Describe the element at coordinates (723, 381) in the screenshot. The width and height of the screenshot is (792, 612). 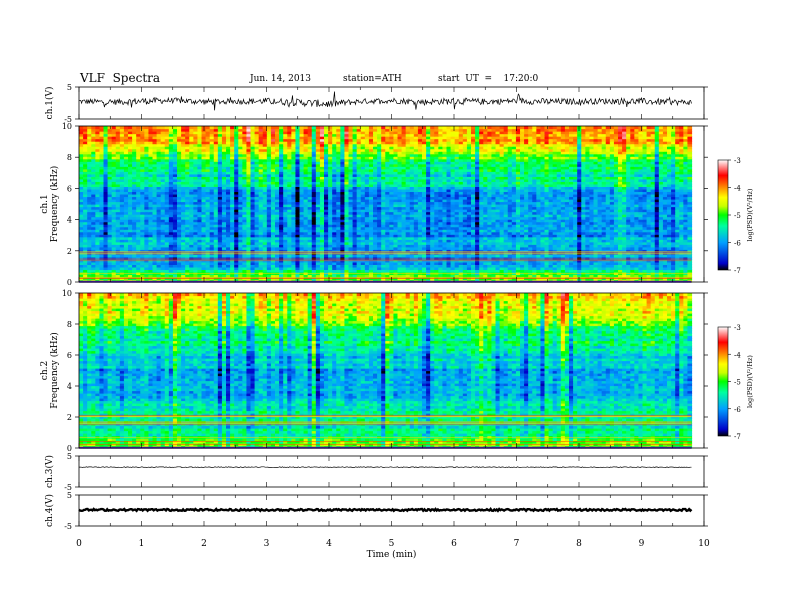
I see `ch2-spectrogram-colorbar` at that location.